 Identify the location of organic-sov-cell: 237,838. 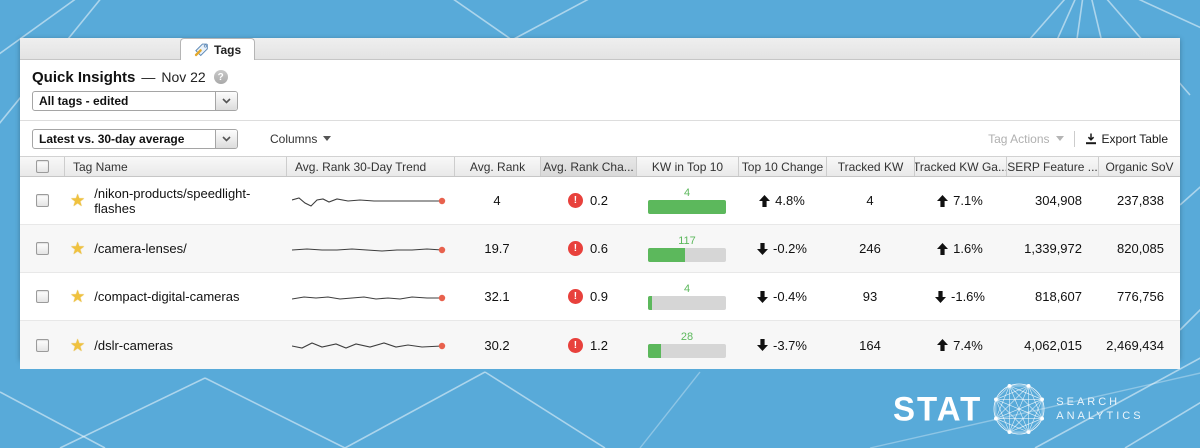
(1140, 200).